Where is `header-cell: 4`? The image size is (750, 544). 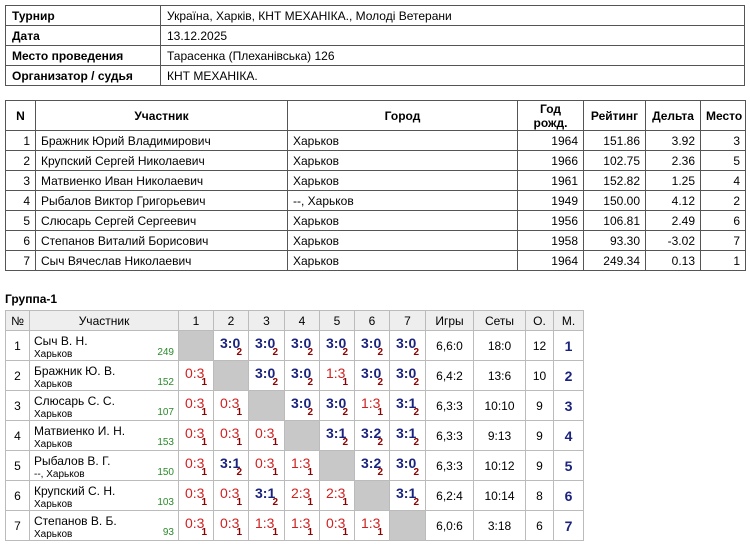
header-cell: 4 is located at coordinates (302, 320).